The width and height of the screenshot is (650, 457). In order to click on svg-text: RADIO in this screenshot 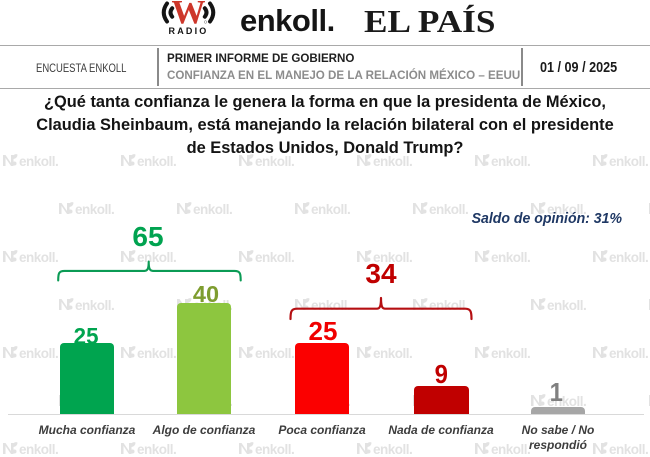, I will do `click(189, 31)`.